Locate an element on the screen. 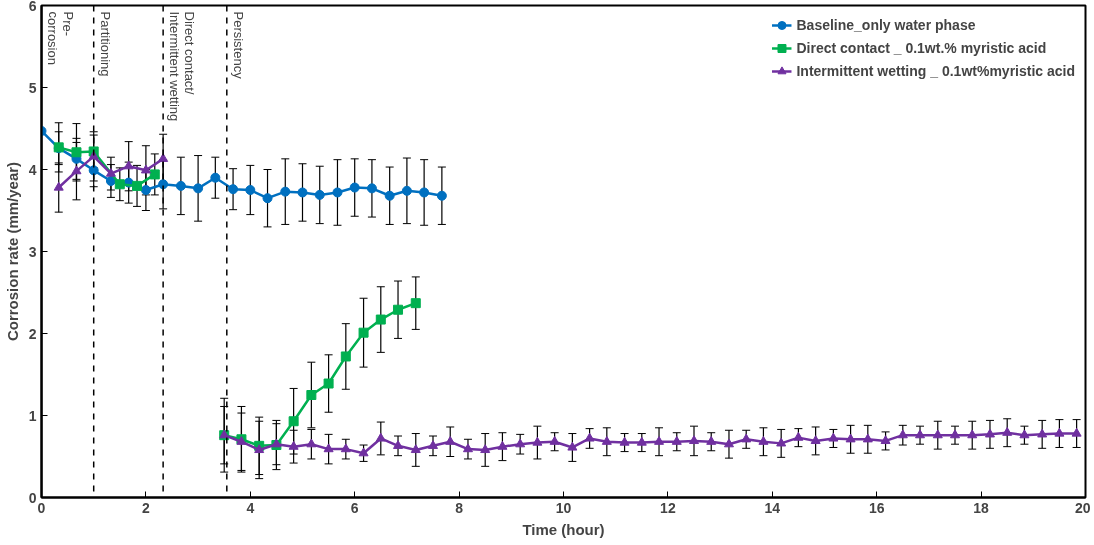  x-tick-label: 2 is located at coordinates (146, 507).